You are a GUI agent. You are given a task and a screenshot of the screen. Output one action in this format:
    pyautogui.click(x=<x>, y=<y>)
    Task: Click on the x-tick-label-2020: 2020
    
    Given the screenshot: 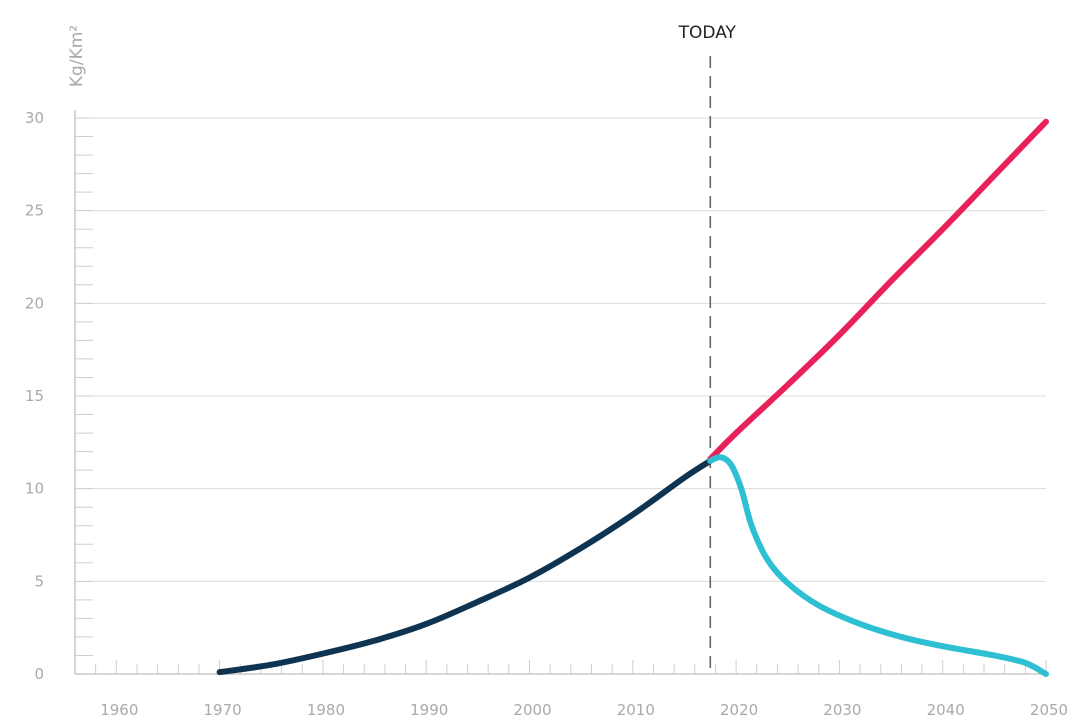 What is the action you would take?
    pyautogui.click(x=739, y=710)
    